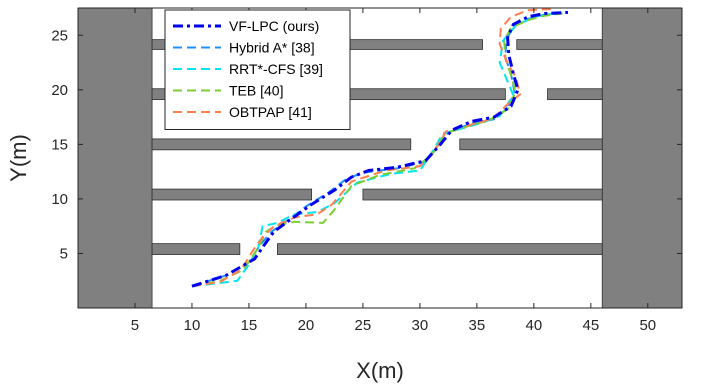 The image size is (702, 388). What do you see at coordinates (64, 253) in the screenshot?
I see `y-tick-label: 5` at bounding box center [64, 253].